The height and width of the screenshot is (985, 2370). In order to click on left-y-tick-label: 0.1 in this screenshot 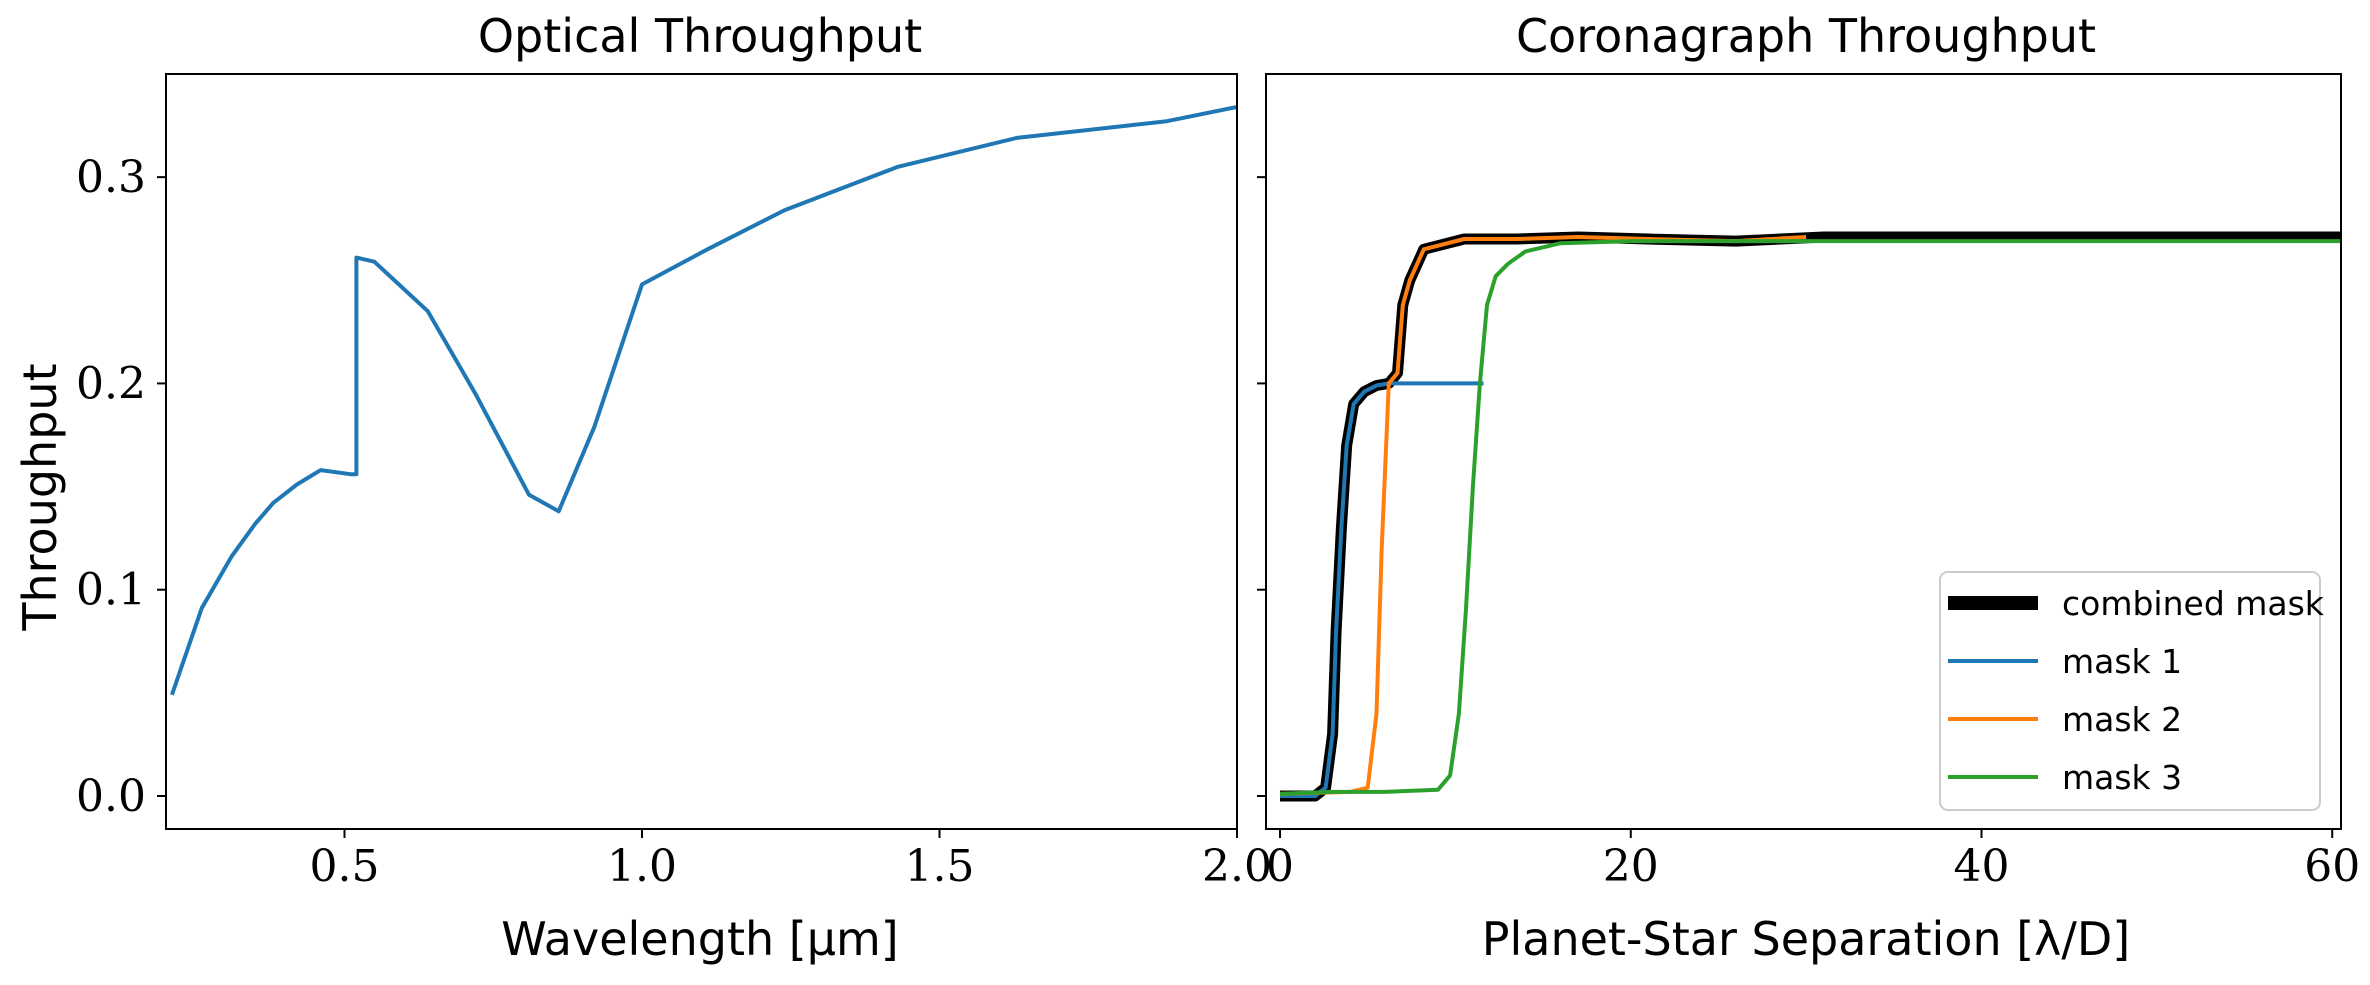, I will do `click(111, 590)`.